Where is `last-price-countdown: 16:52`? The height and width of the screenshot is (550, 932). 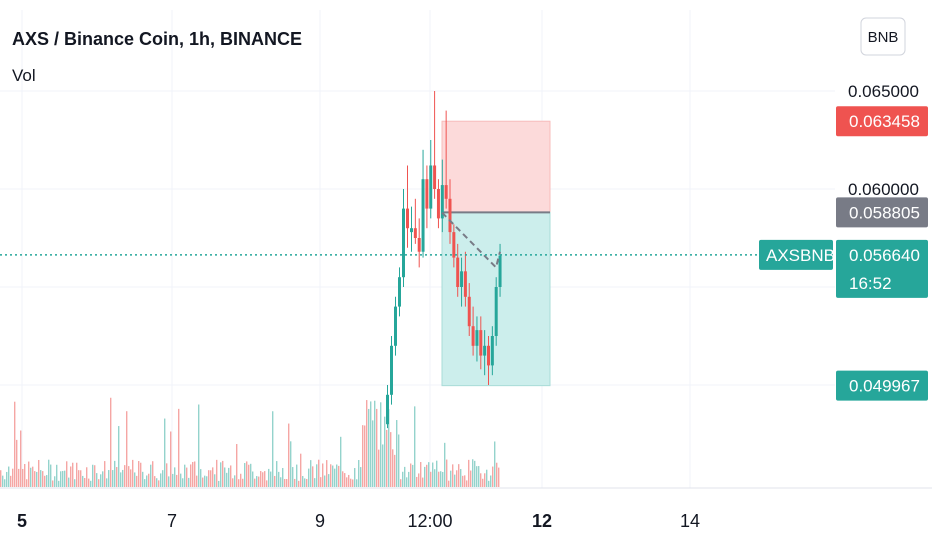
last-price-countdown: 16:52 is located at coordinates (870, 283).